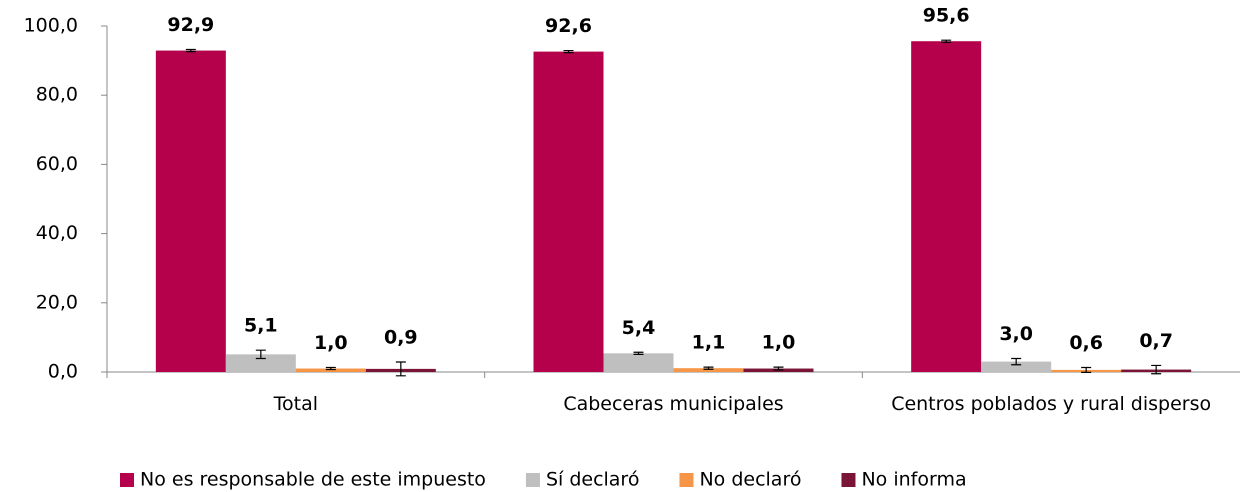 Image resolution: width=1240 pixels, height=492 pixels. Describe the element at coordinates (568, 26) in the screenshot. I see `value-label: 92,6` at that location.